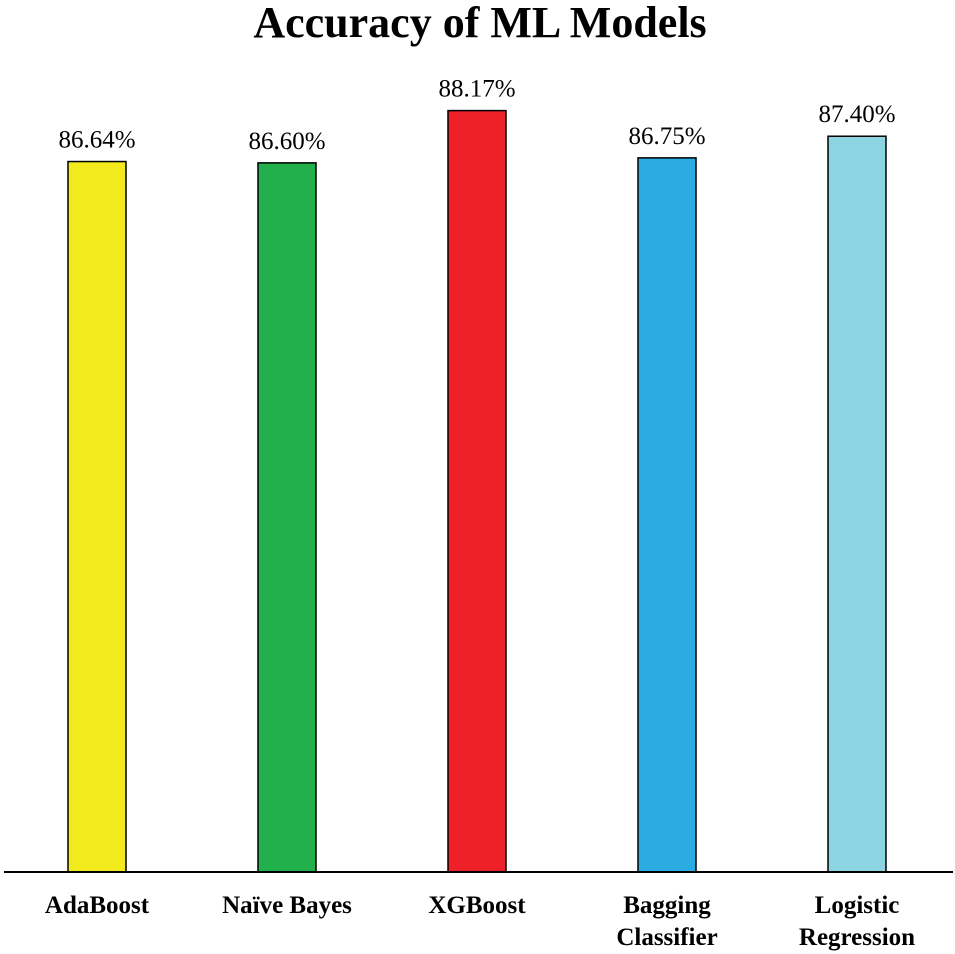  I want to click on value-labels-group: 86.64% 86.60% 88.17% 86.75% 87.40%, so click(476, 115).